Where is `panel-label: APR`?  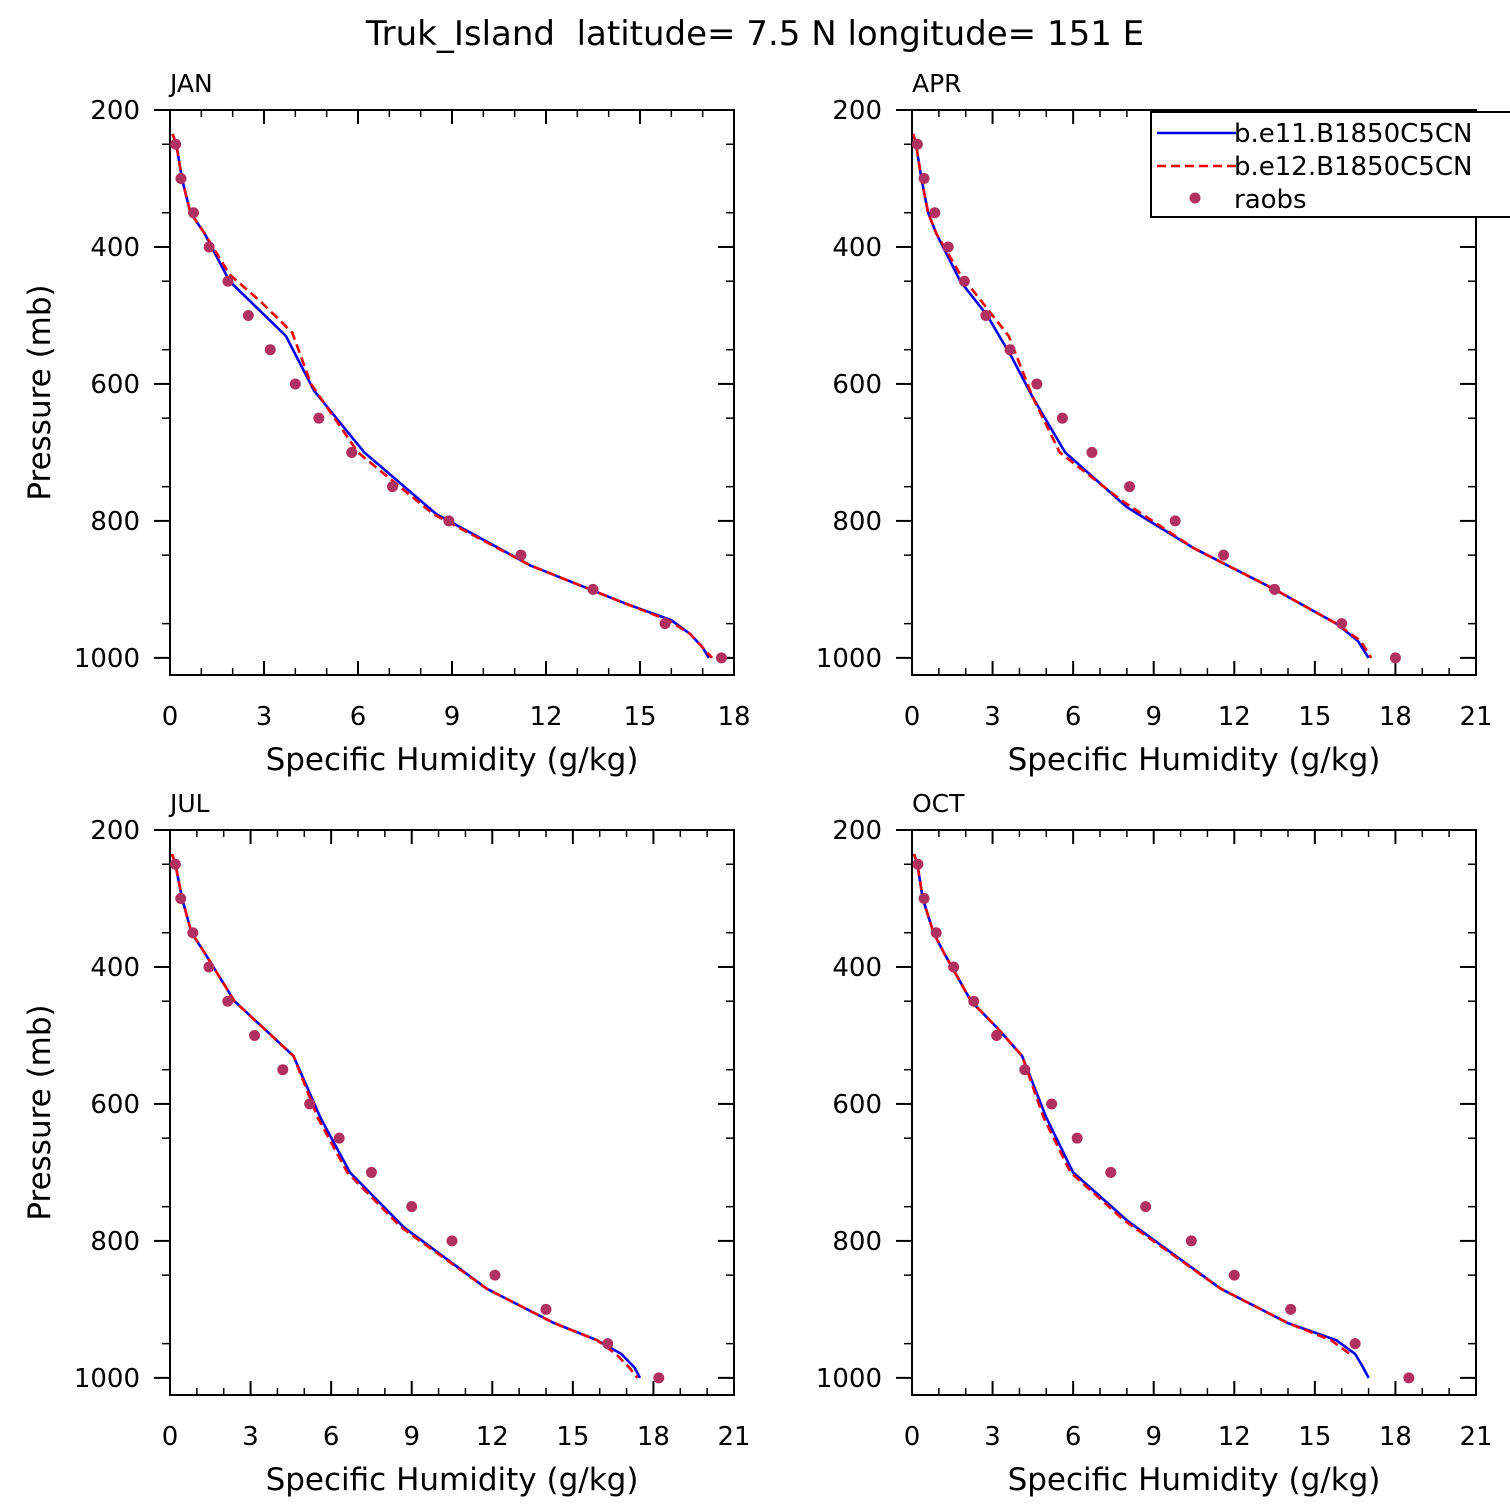
panel-label: APR is located at coordinates (937, 83).